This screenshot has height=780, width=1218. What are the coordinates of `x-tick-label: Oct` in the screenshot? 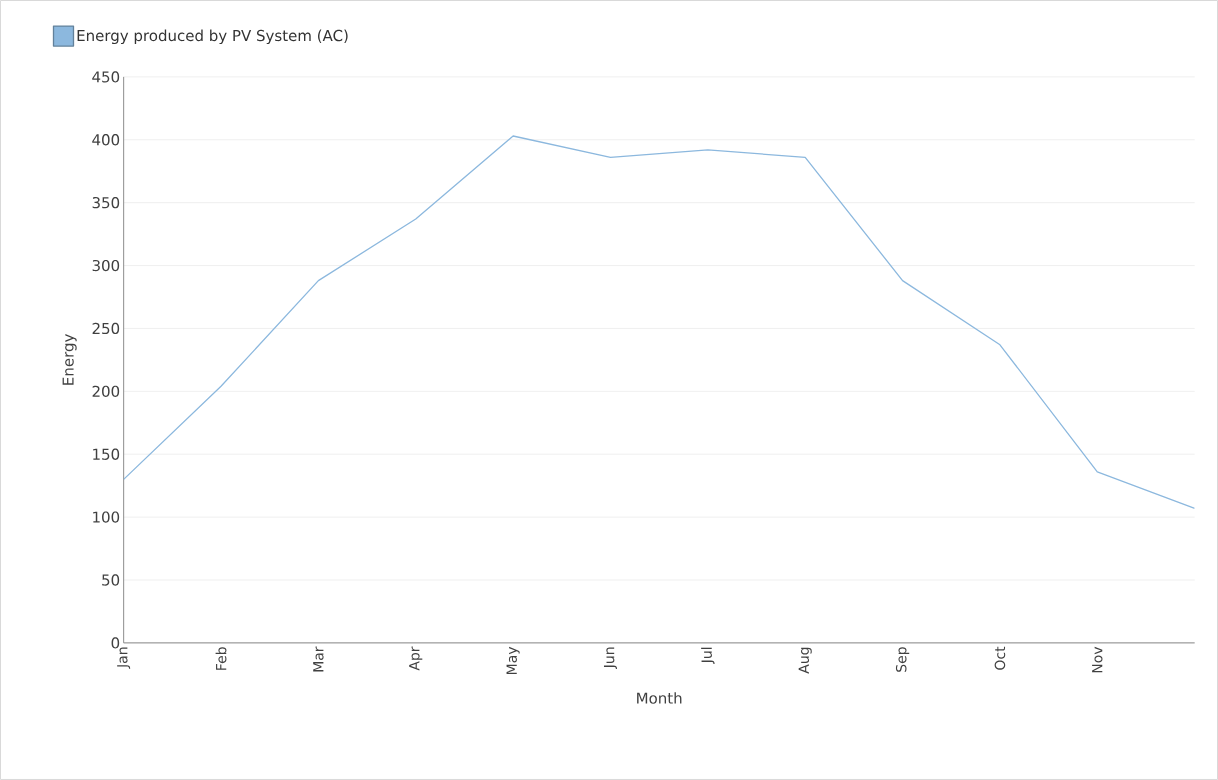 It's located at (1000, 658).